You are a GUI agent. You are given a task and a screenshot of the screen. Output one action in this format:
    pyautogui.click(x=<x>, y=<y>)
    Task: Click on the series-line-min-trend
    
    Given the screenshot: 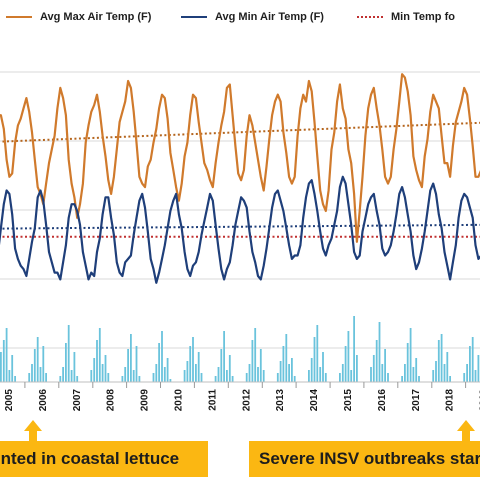 What is the action you would take?
    pyautogui.click(x=240, y=226)
    